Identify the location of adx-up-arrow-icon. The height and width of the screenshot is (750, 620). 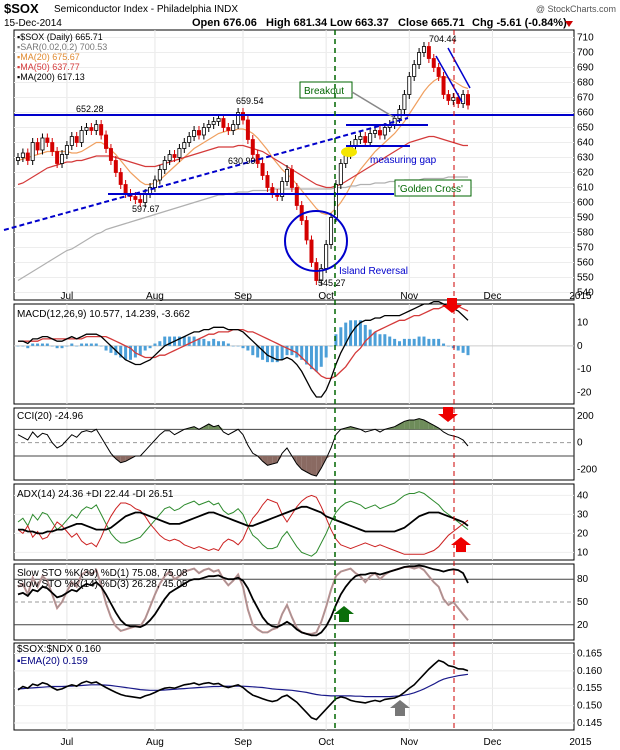
(461, 544).